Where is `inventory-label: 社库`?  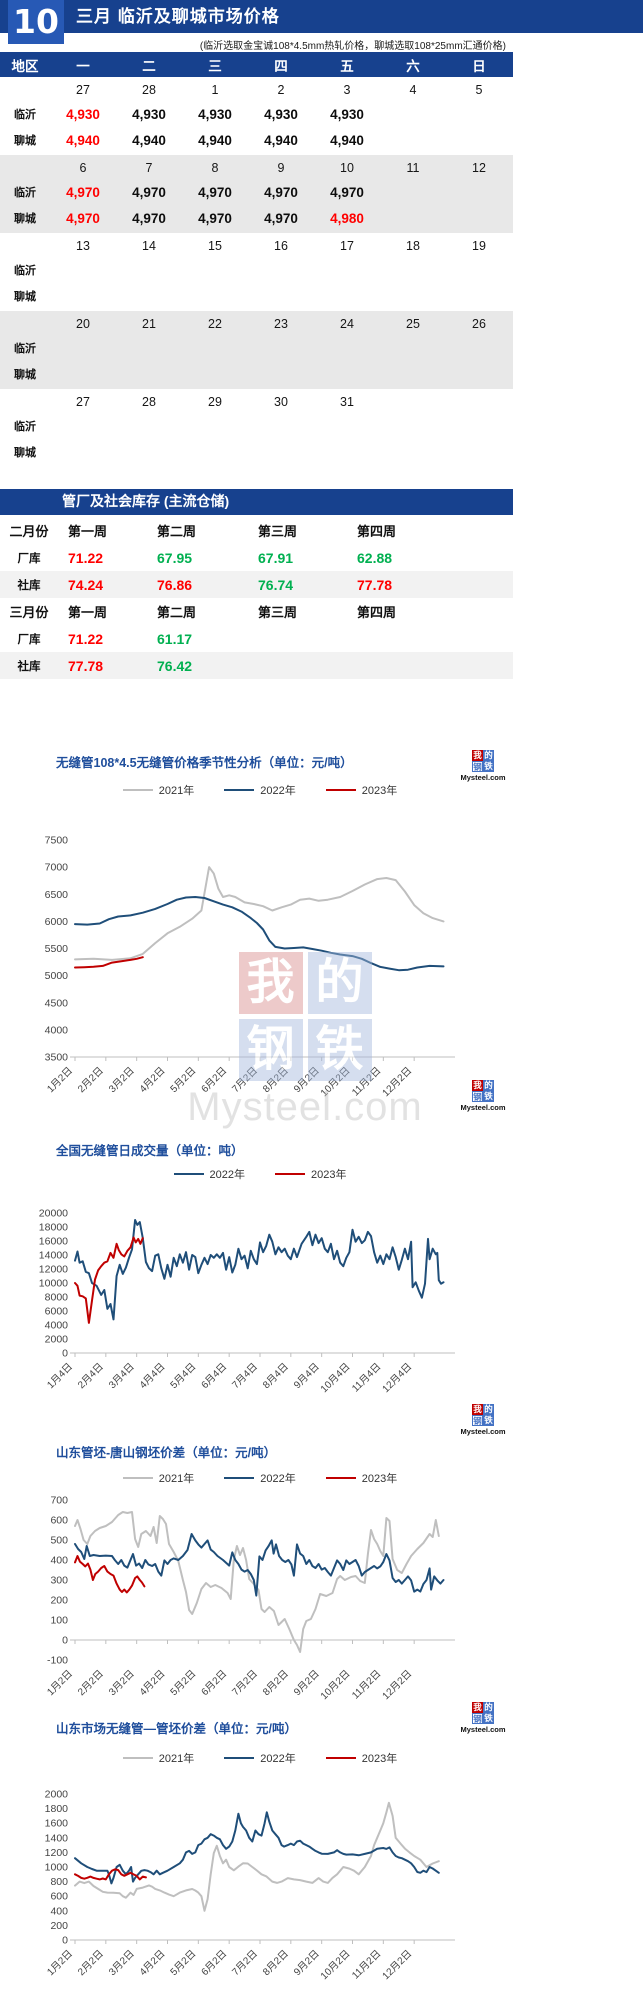
inventory-label: 社库 is located at coordinates (29, 585).